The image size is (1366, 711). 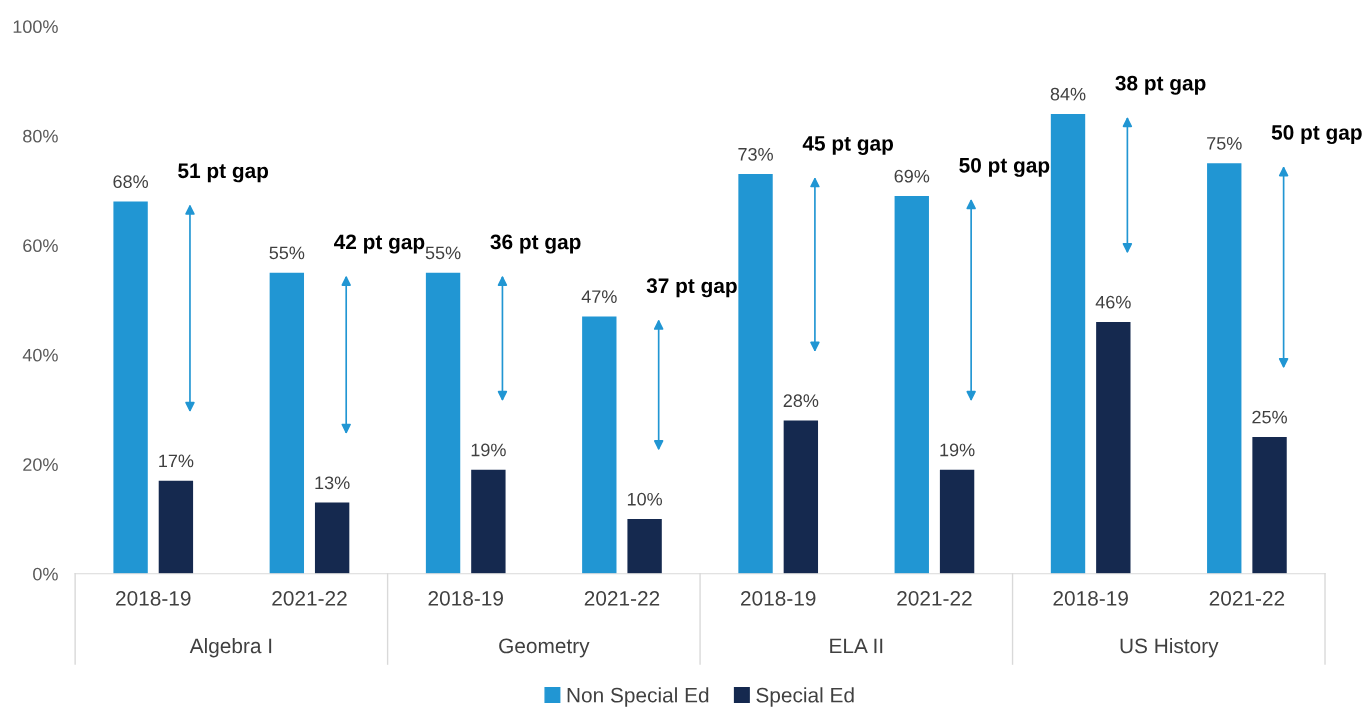 What do you see at coordinates (176, 461) in the screenshot?
I see `data-label: 17%` at bounding box center [176, 461].